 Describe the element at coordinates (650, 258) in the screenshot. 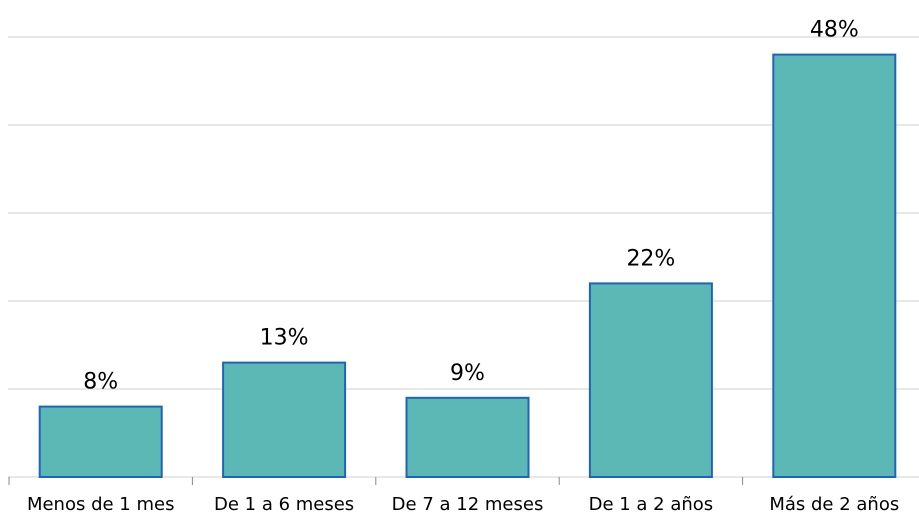

I see `value-label: 22%` at that location.